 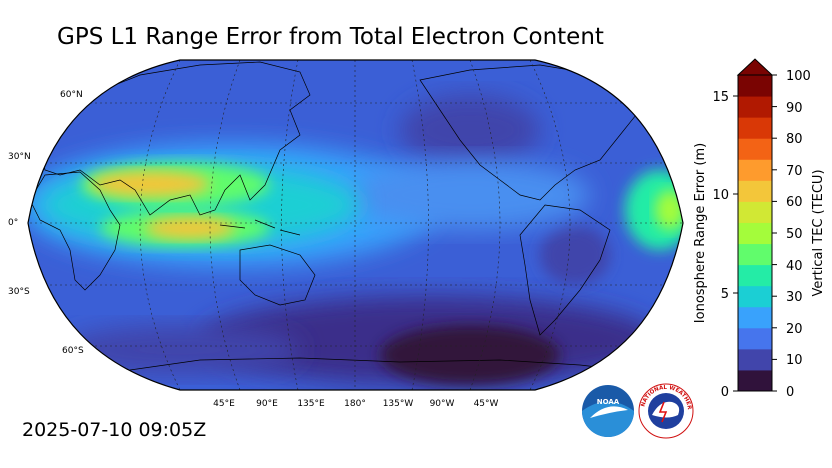 What do you see at coordinates (73, 351) in the screenshot?
I see `lat-label-60s: 60°S` at bounding box center [73, 351].